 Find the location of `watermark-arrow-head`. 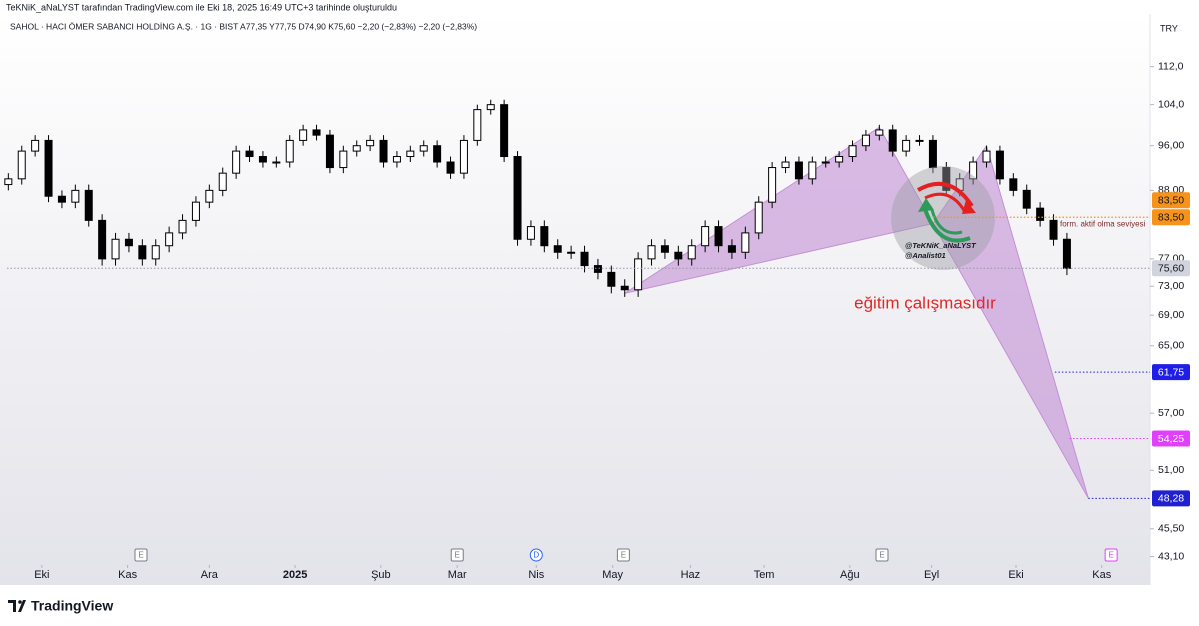

watermark-arrow-head is located at coordinates (969, 207).